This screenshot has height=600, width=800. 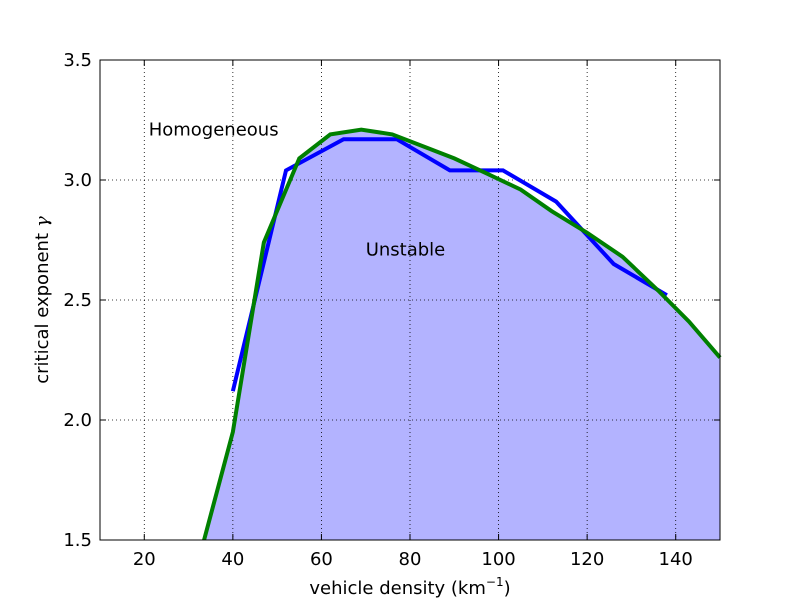 I want to click on y-tick-label: 2.0, so click(x=77, y=420).